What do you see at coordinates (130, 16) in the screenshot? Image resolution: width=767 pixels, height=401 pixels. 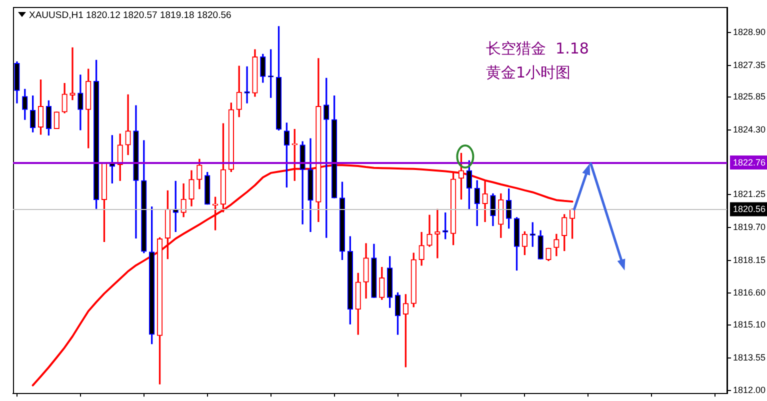 I see `chart-title: XAUUSD,H1 1820.12 1820.57 1819.18 1820.56` at bounding box center [130, 16].